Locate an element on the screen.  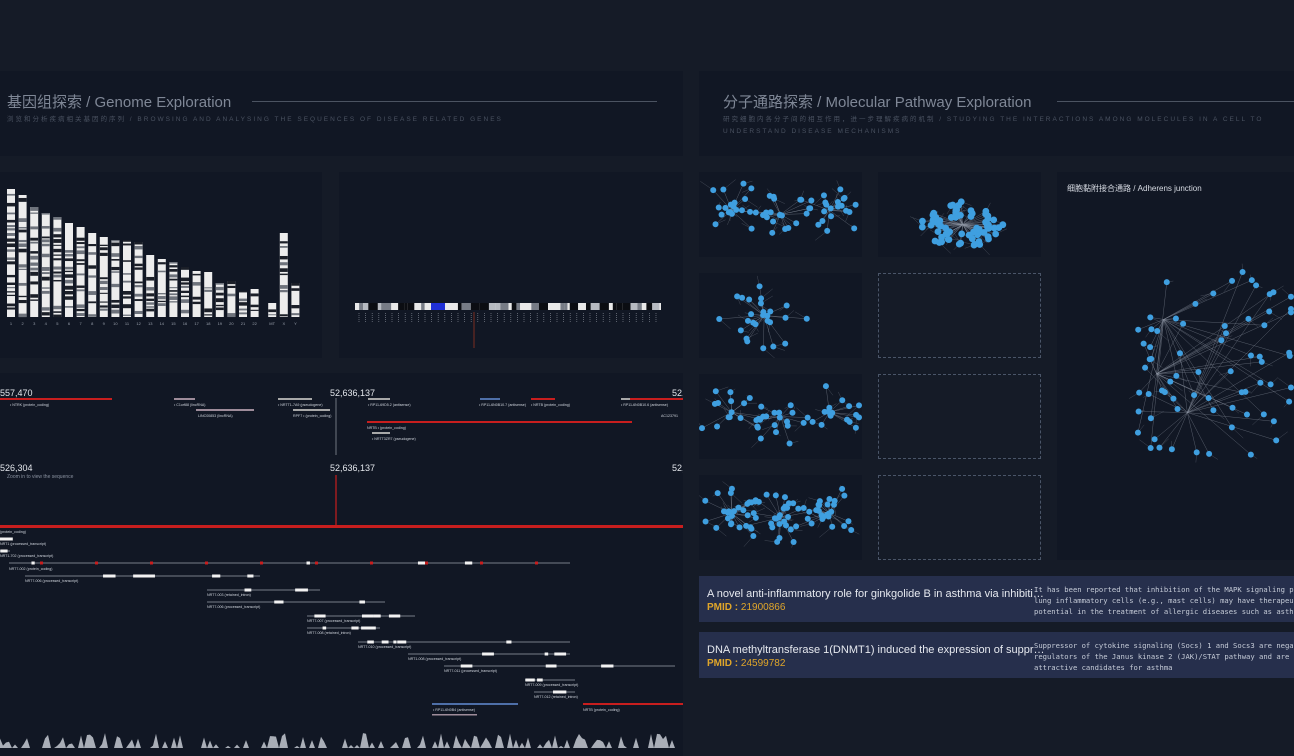
karyotype-ideogram: 1 2 3 4 5 6 7 8 9 10 11 12 13 14 15 16 17 18 19 20 21 22 MT X Y is located at coordinates (161, 265).